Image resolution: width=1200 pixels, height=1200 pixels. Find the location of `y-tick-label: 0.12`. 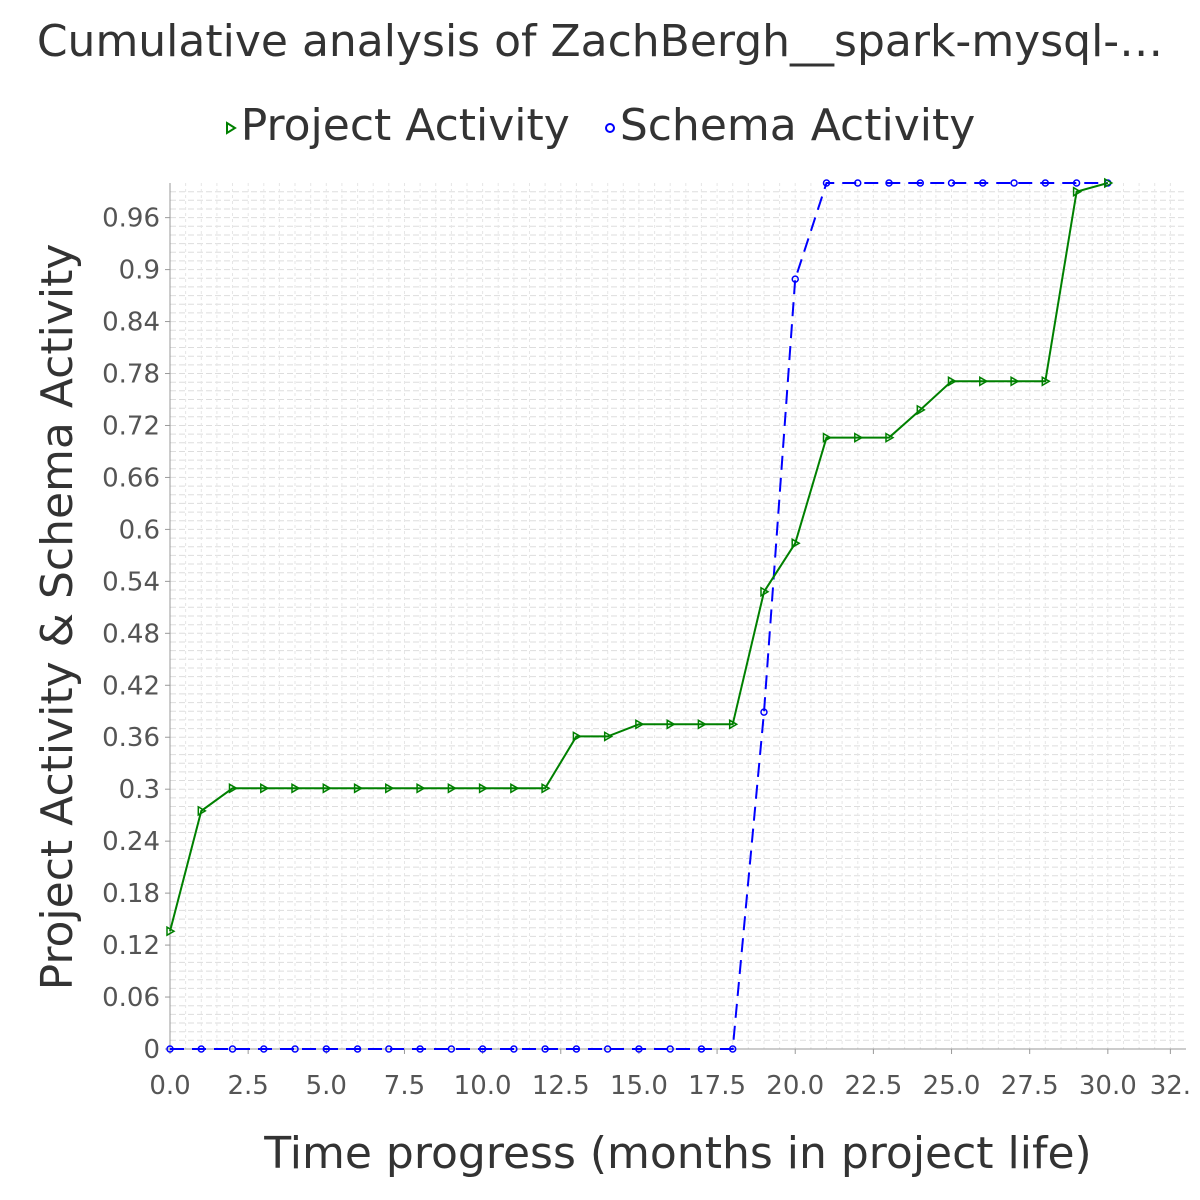

y-tick-label: 0.12 is located at coordinates (131, 946).